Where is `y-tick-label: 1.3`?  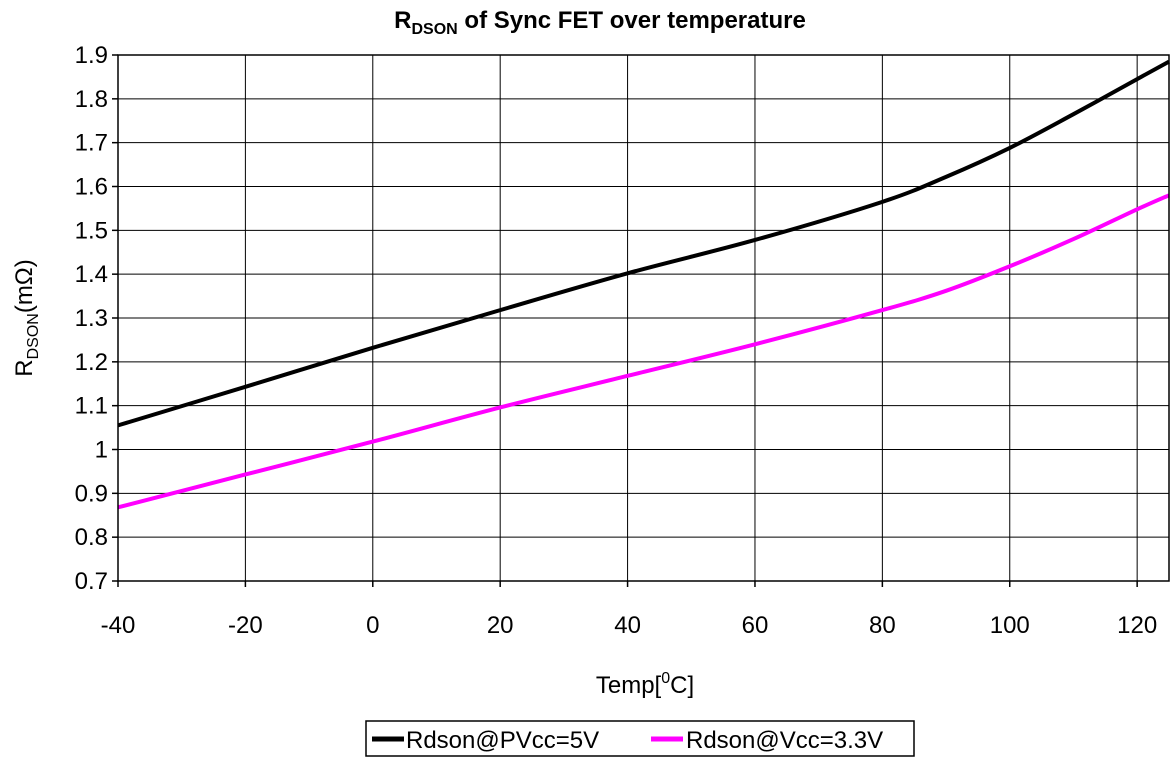
y-tick-label: 1.3 is located at coordinates (91, 318).